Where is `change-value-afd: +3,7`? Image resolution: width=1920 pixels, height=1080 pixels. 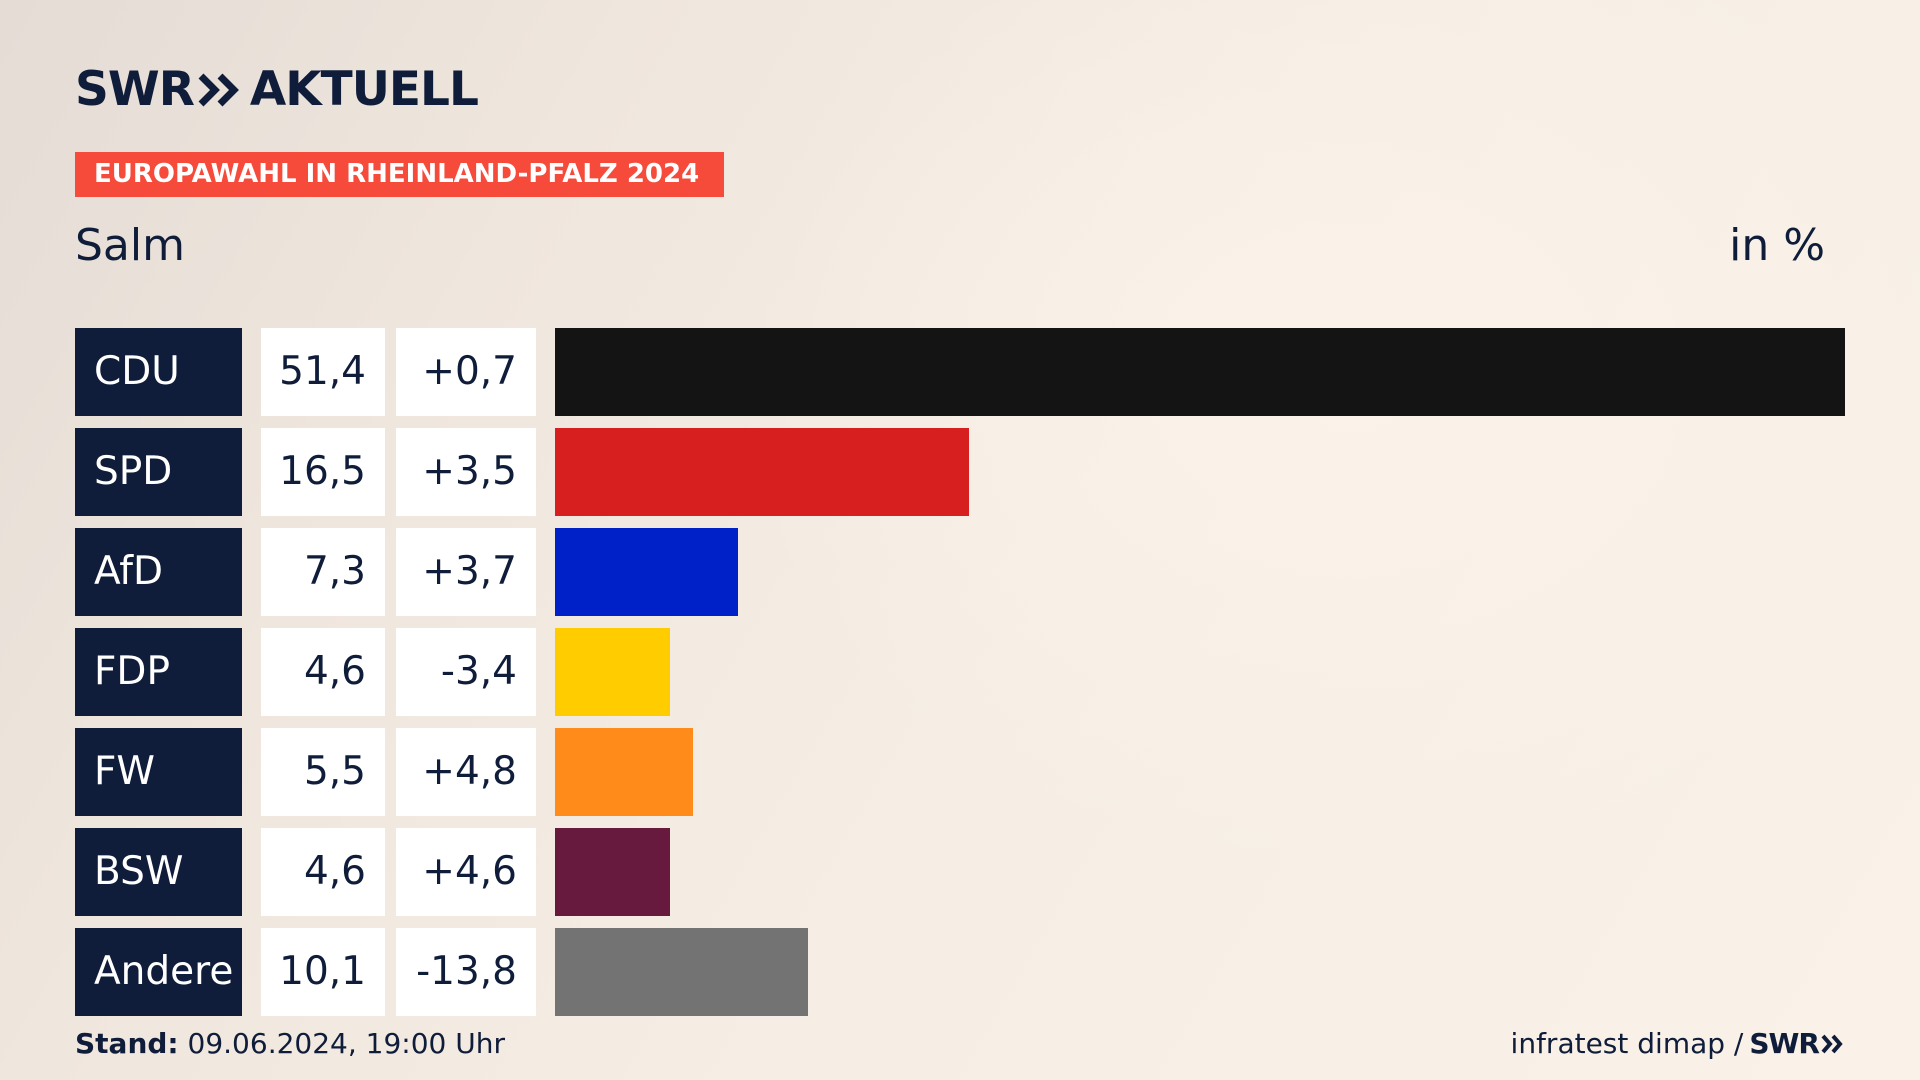
change-value-afd: +3,7 is located at coordinates (466, 572).